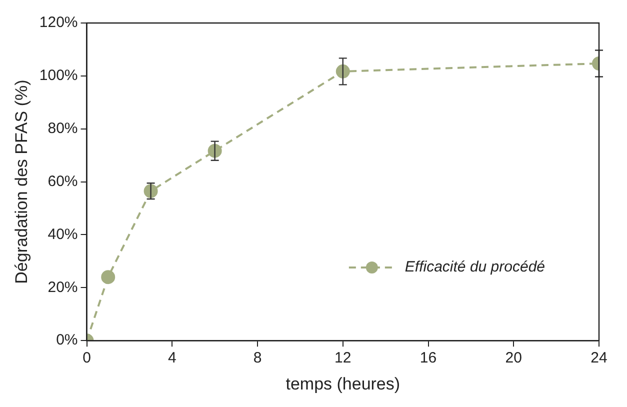 The height and width of the screenshot is (407, 627). Describe the element at coordinates (58, 23) in the screenshot. I see `y-tick-label: 120%` at that location.